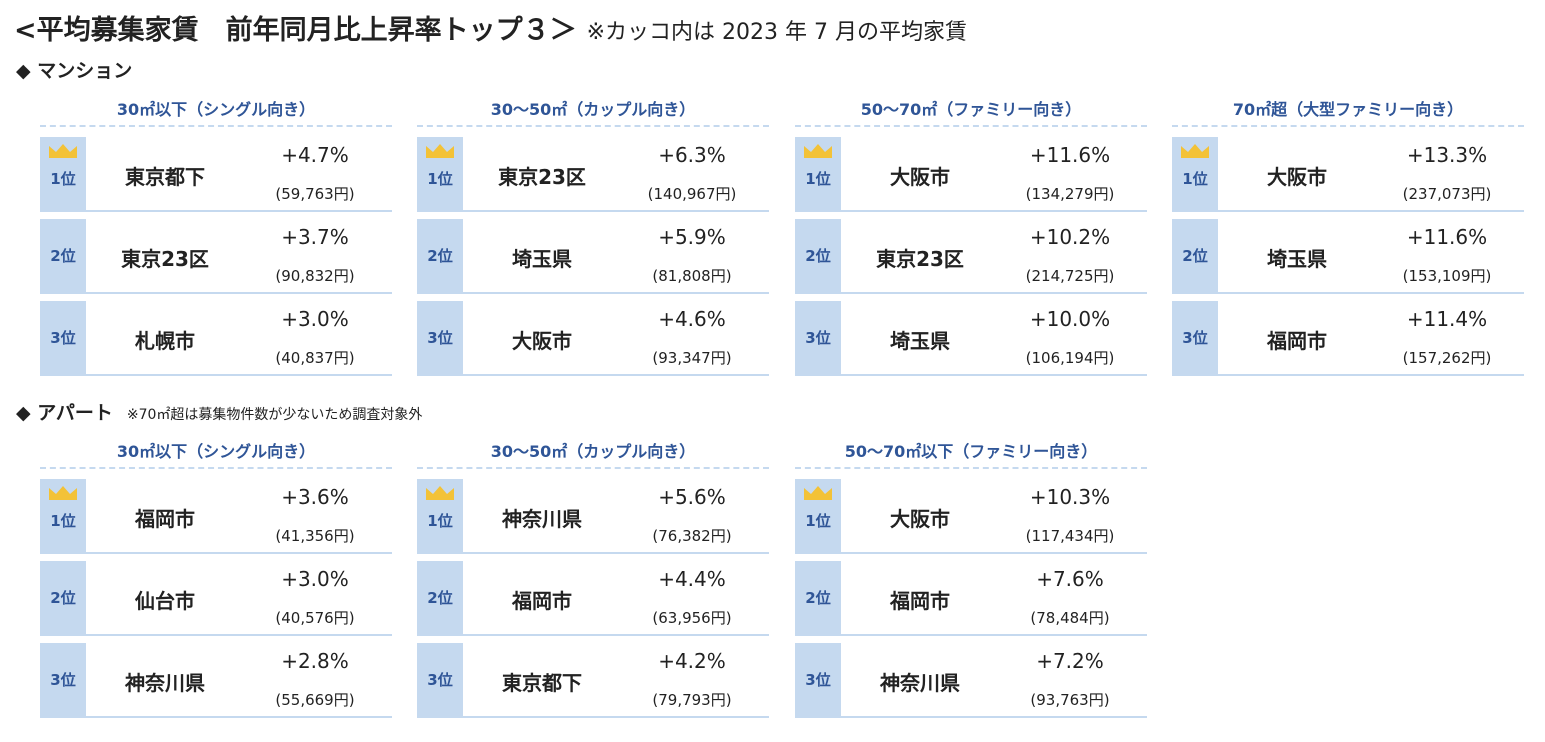 This screenshot has width=1545, height=742. I want to click on rank-row: 2位 埼玉県 +5.9% (81,808円), so click(593, 256).